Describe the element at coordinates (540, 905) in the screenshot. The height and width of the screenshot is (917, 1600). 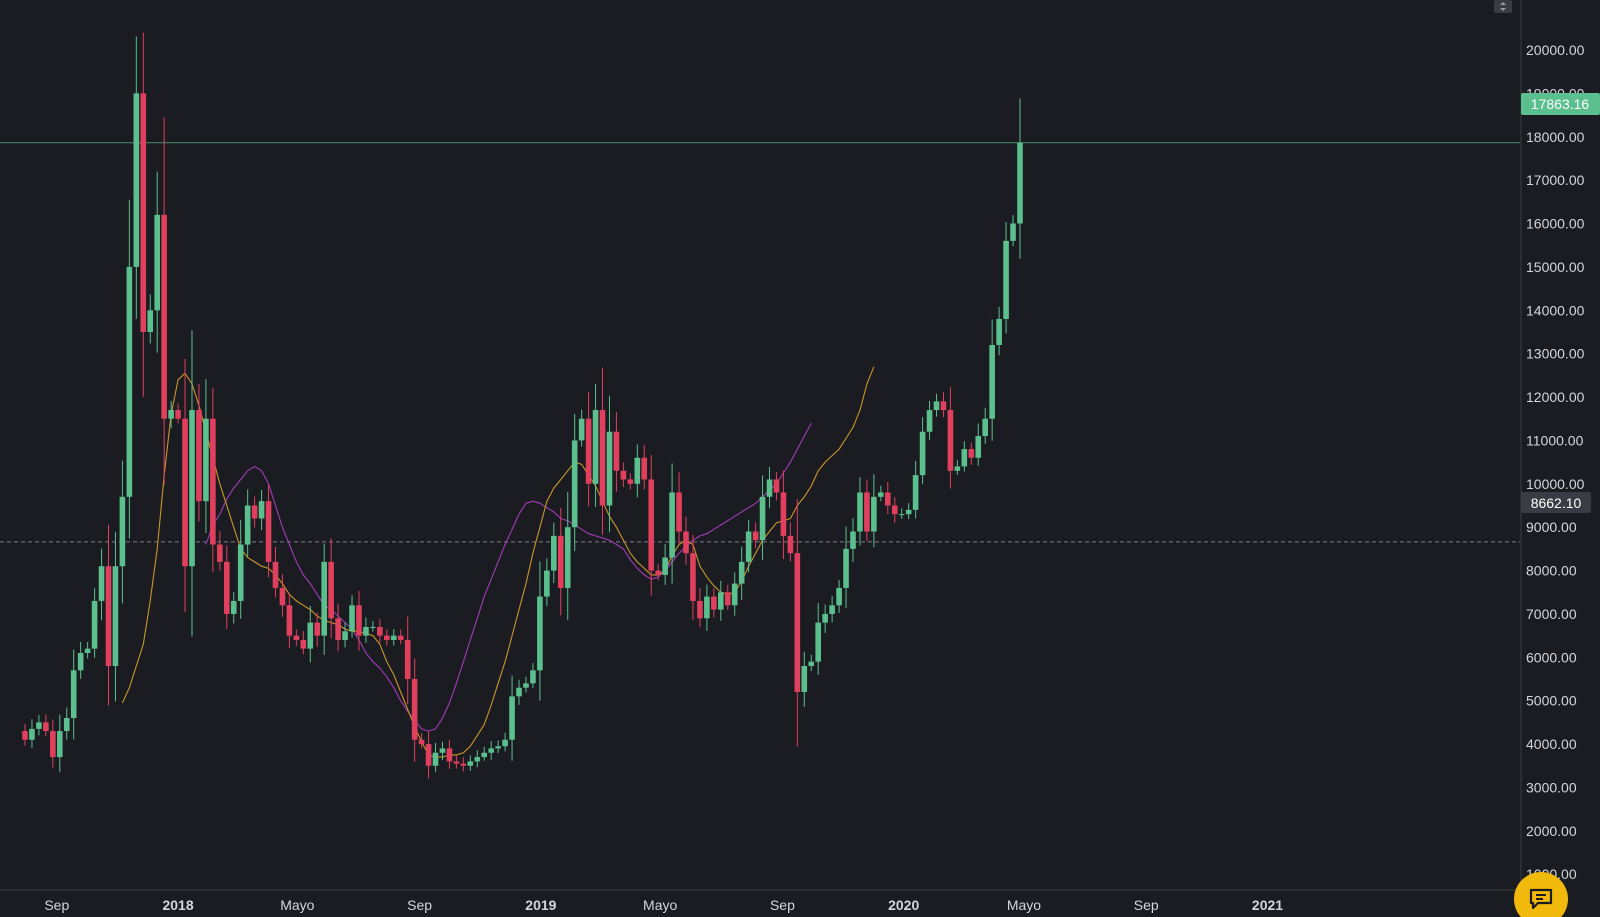
I see `x-tick-label: 2019` at that location.